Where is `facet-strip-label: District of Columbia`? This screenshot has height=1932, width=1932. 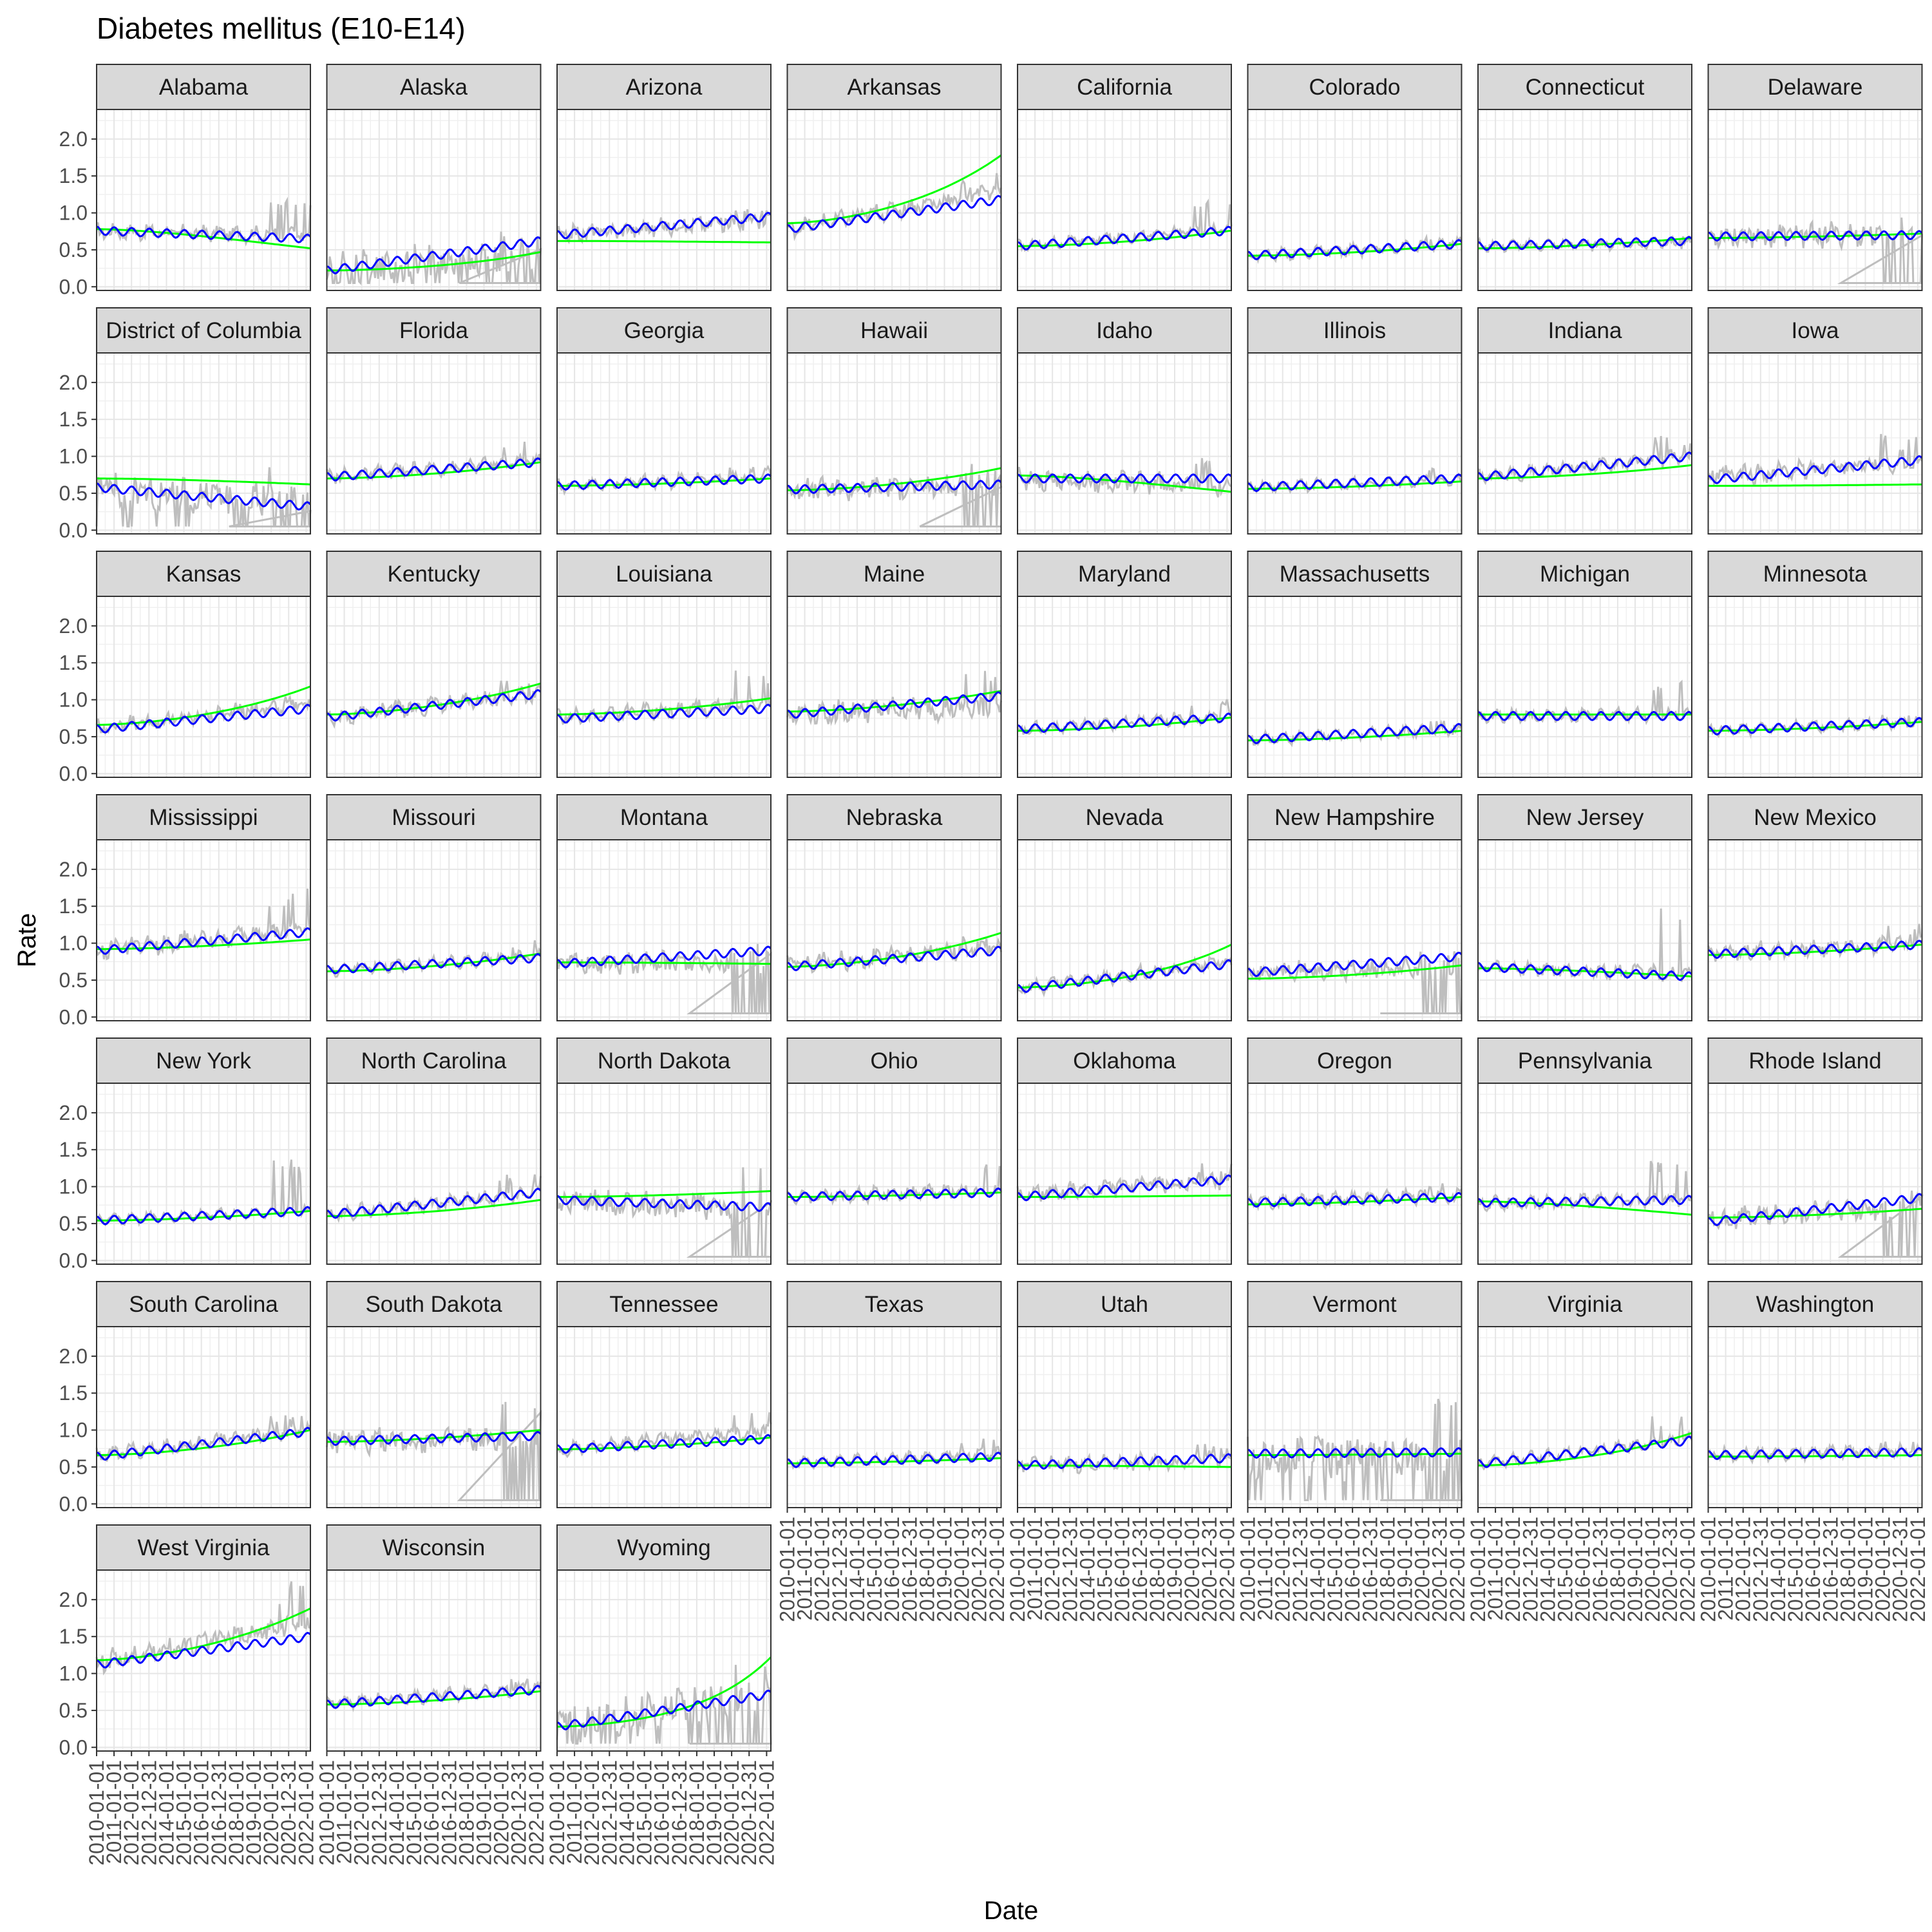
facet-strip-label: District of Columbia is located at coordinates (203, 331).